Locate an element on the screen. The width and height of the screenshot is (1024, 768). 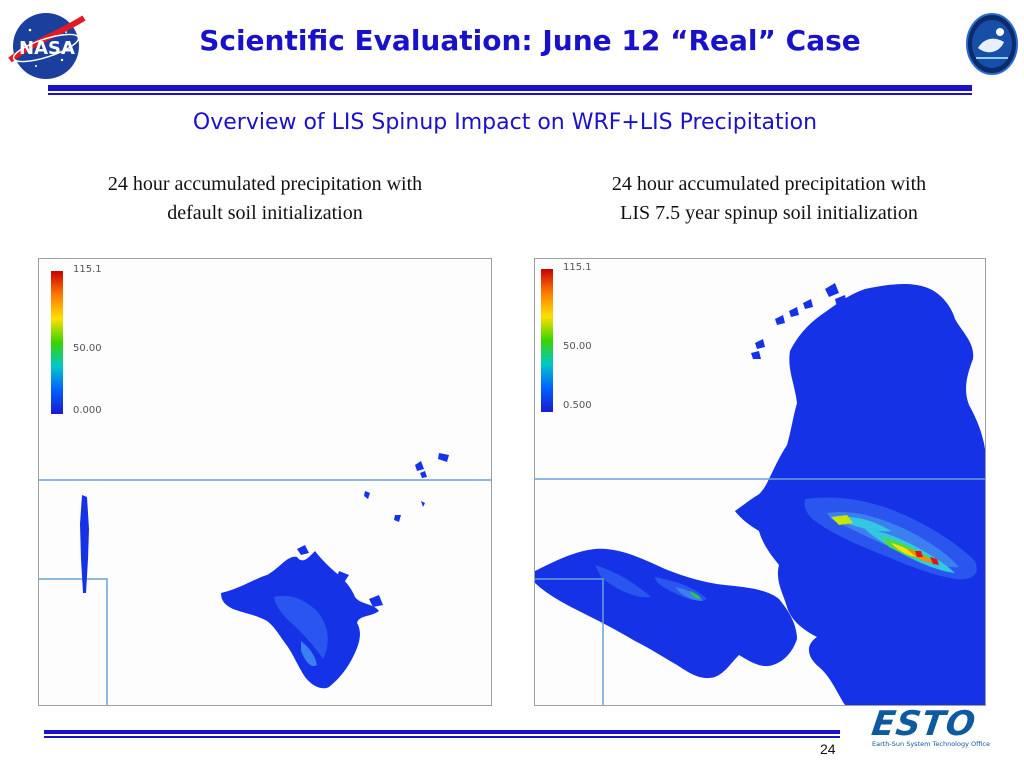
colorbar-right-min: 0.500 is located at coordinates (577, 405).